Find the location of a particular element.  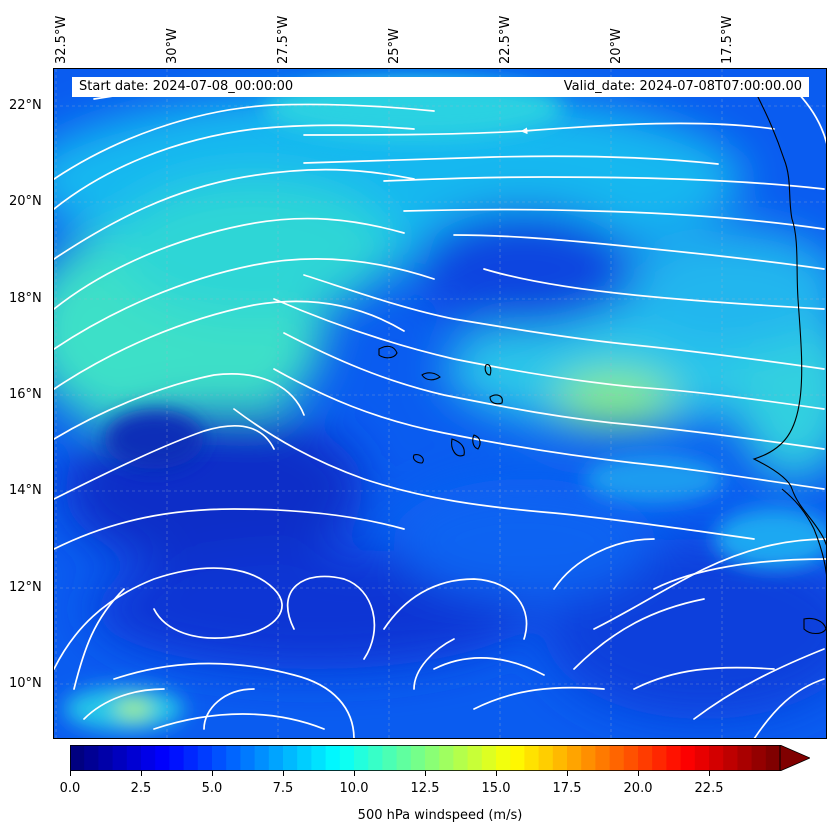

colorbar-tick-label: 20.0 is located at coordinates (638, 788).